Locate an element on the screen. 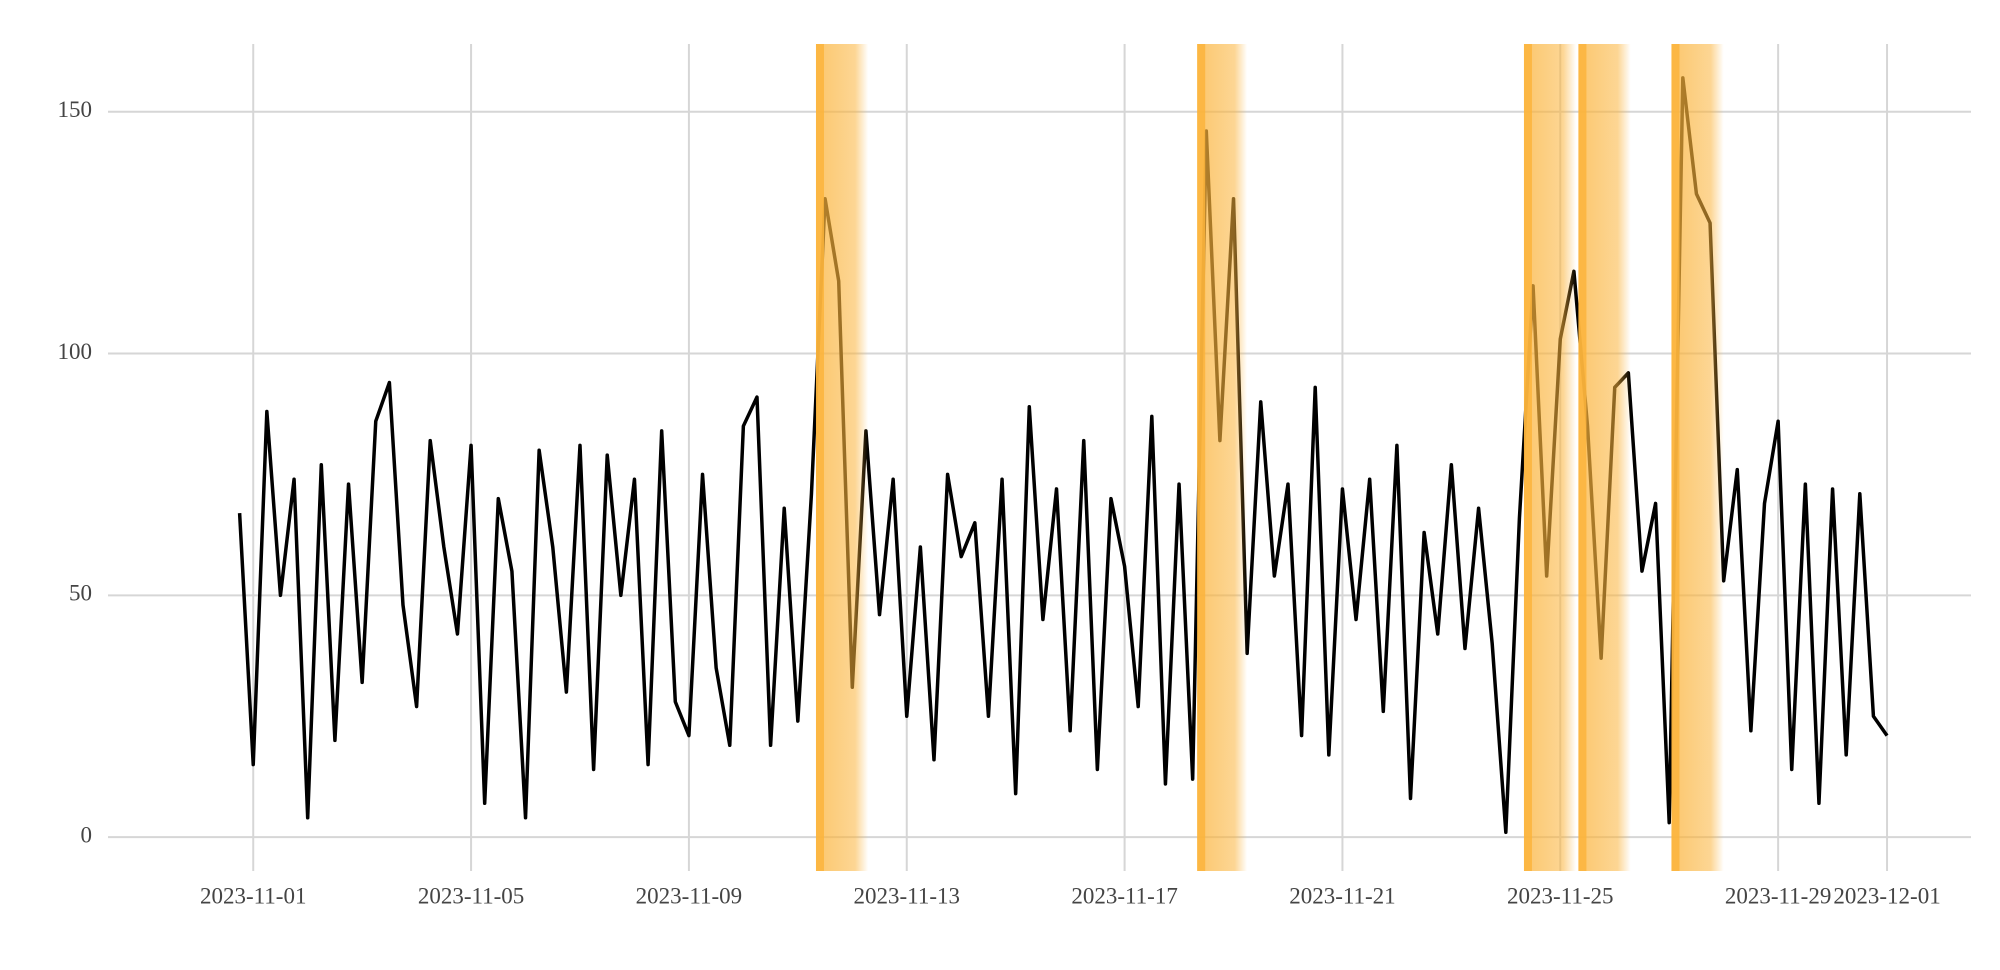  x-tick-label: 2023-11-13 is located at coordinates (907, 895).